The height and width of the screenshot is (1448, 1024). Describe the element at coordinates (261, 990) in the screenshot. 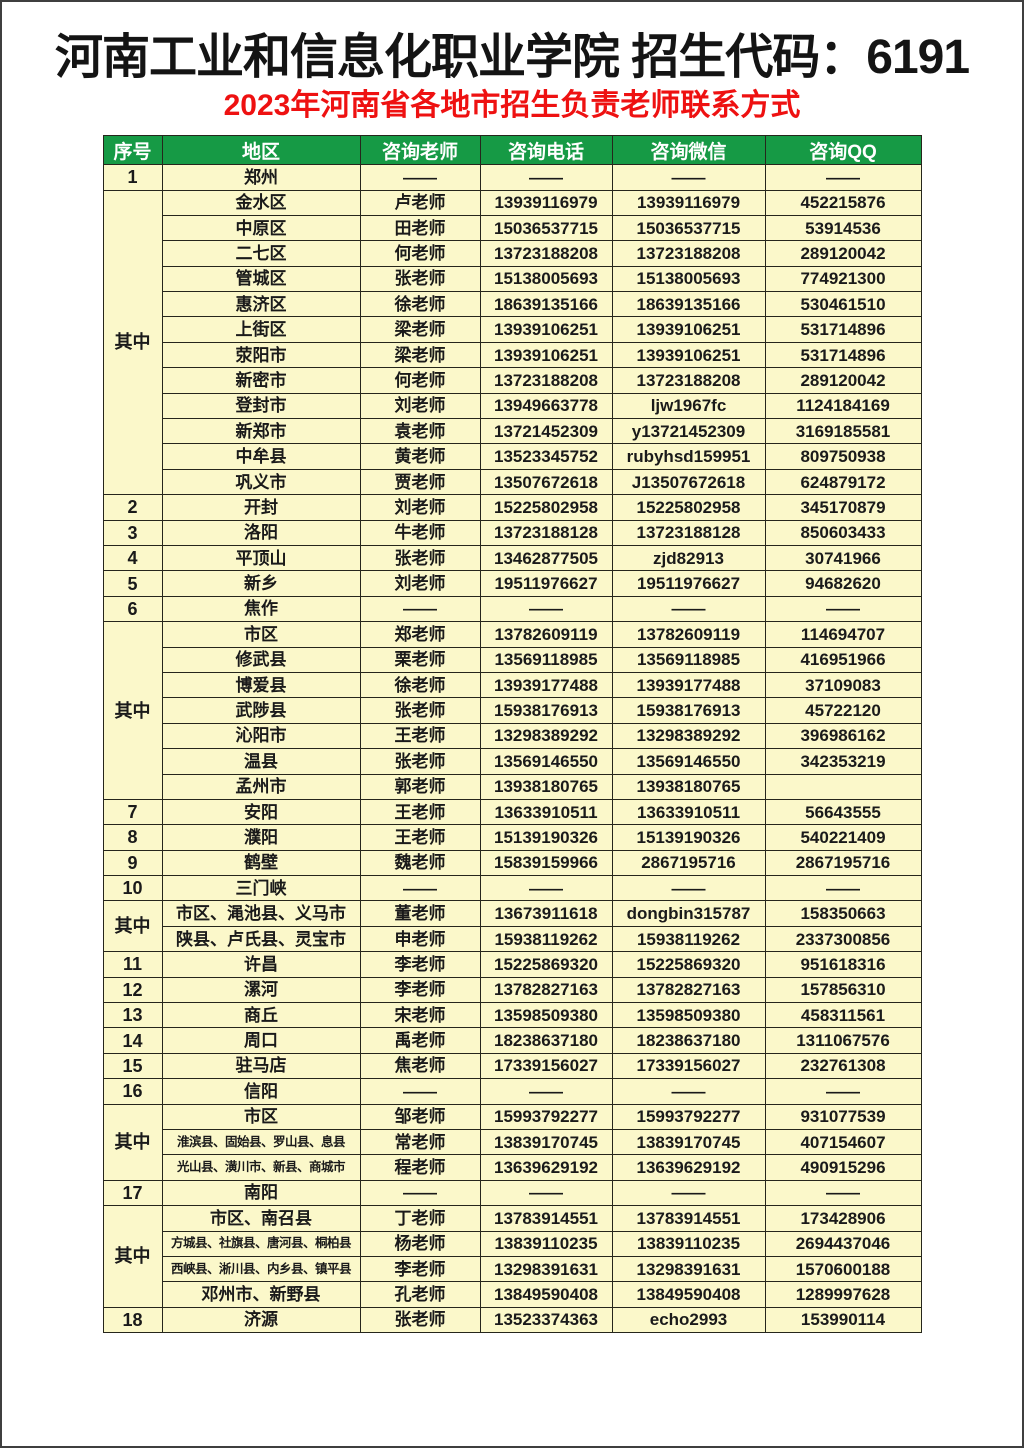

I see `region-cell: 漯河` at that location.